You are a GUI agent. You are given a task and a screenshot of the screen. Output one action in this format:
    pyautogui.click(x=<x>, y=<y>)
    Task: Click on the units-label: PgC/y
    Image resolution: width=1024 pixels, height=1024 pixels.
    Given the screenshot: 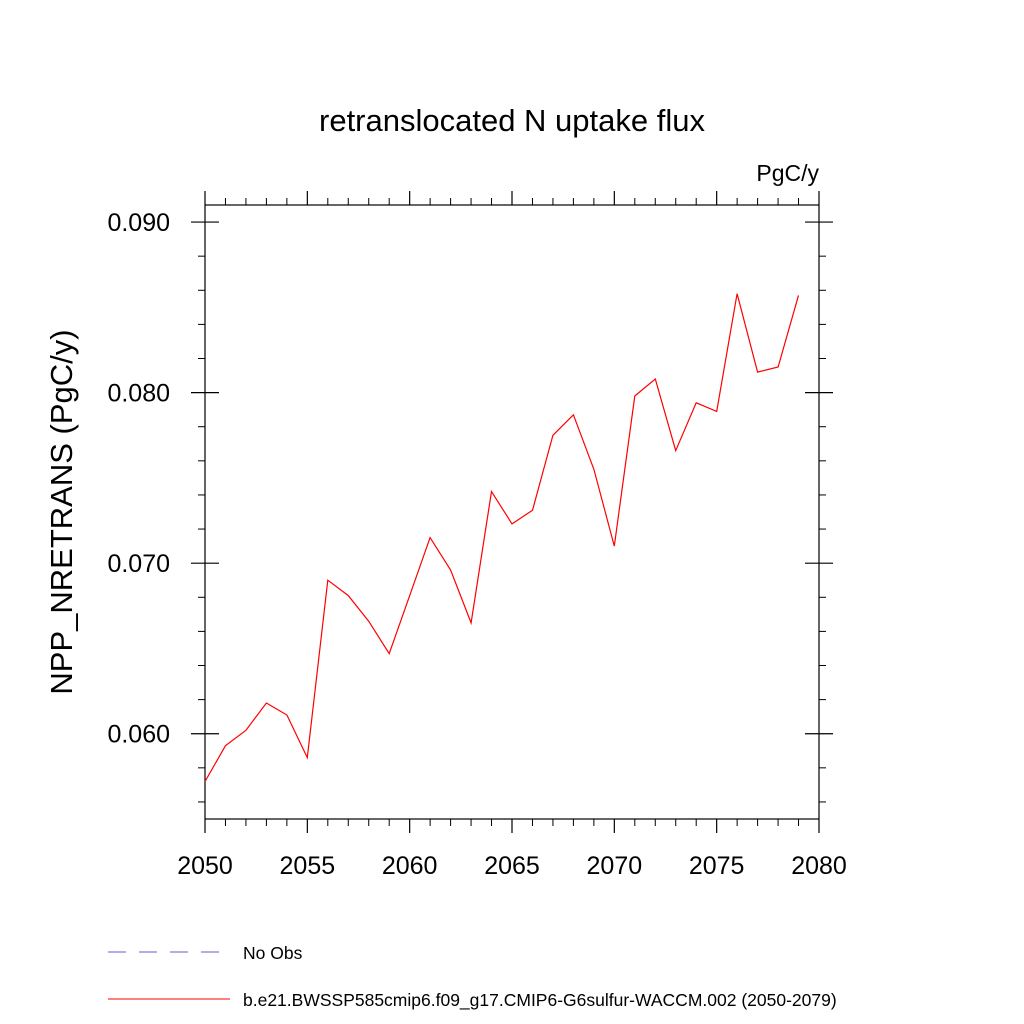 What is the action you would take?
    pyautogui.click(x=787, y=173)
    